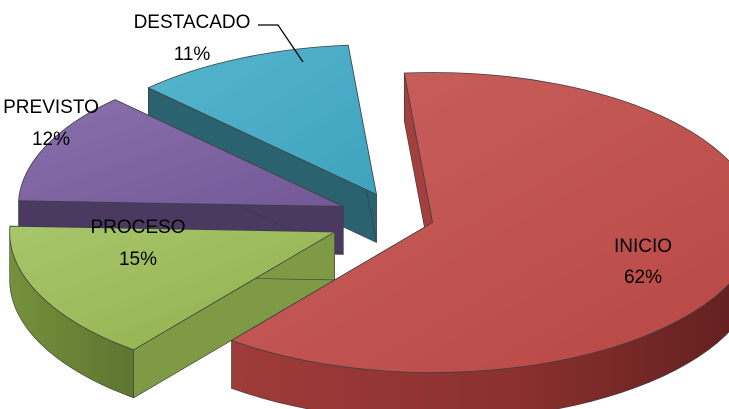 The width and height of the screenshot is (729, 409). I want to click on label-value-proceso: 15%, so click(138, 259).